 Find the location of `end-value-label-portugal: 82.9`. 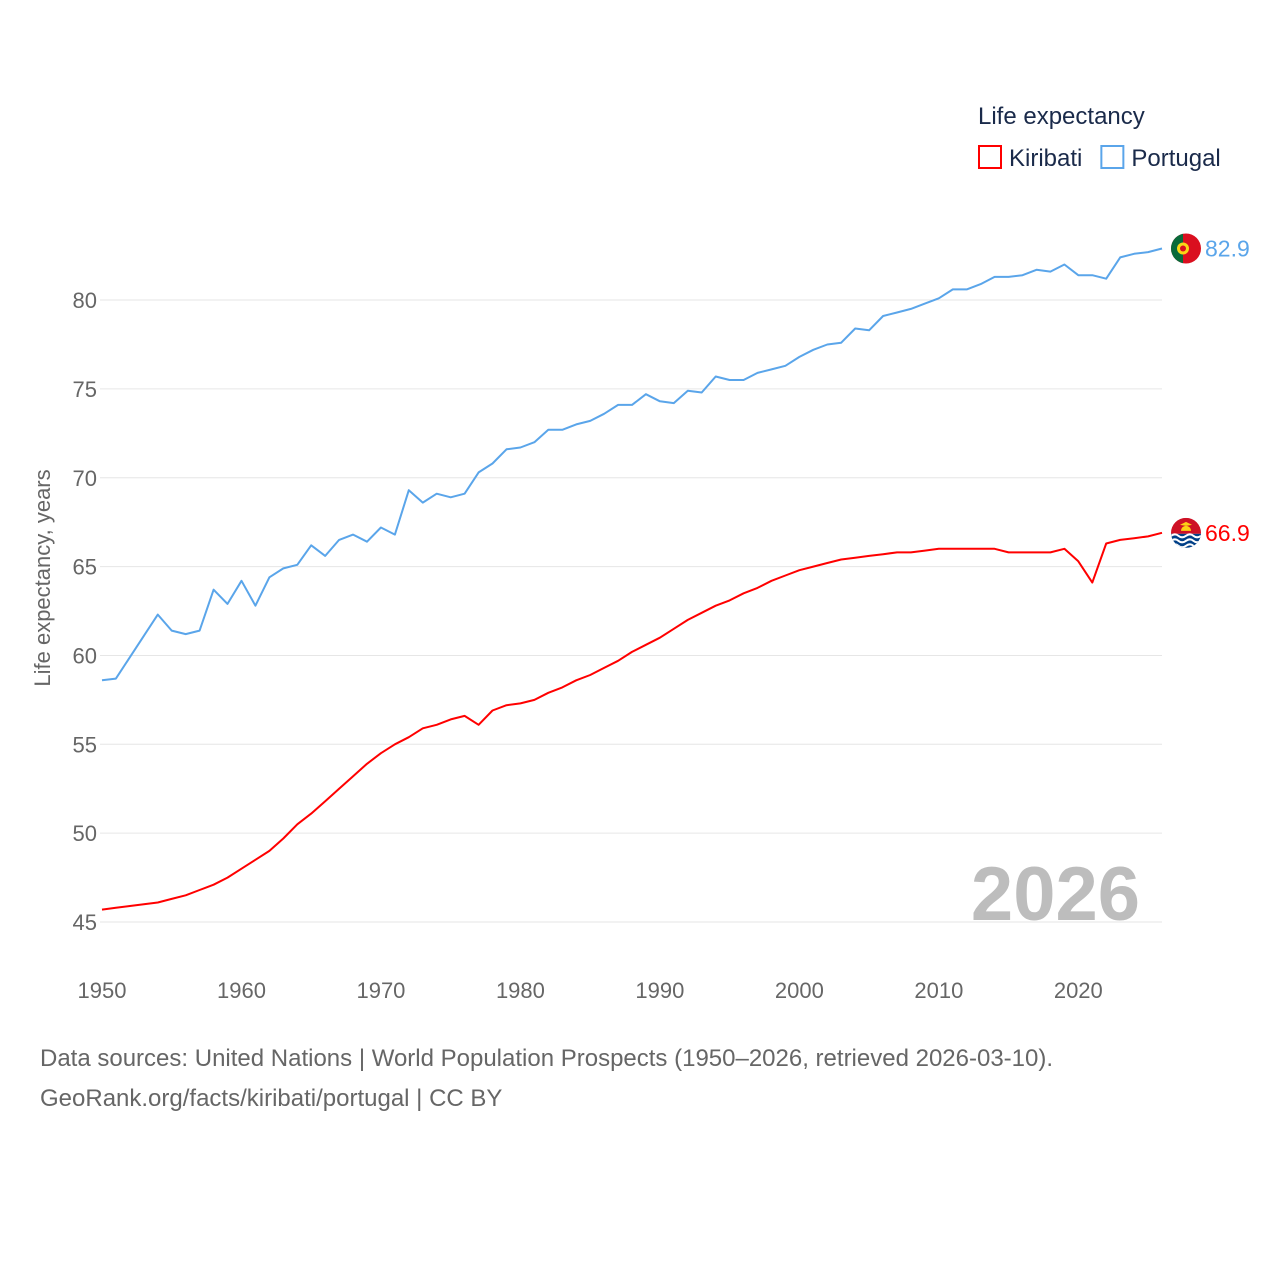

end-value-label-portugal: 82.9 is located at coordinates (1227, 249).